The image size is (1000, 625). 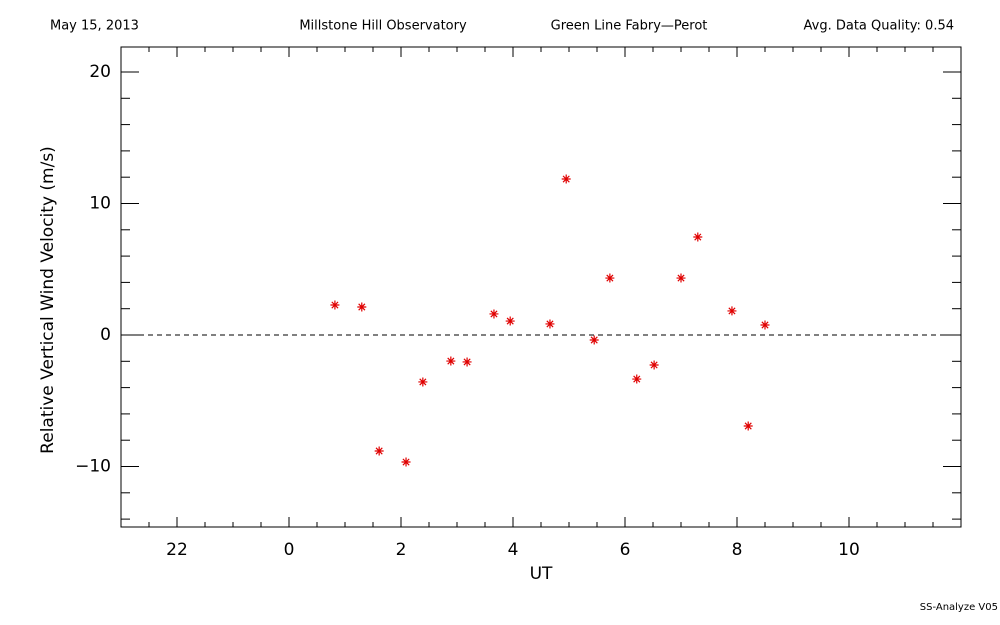 What do you see at coordinates (959, 607) in the screenshot?
I see `footer: SS-Analyze V05` at bounding box center [959, 607].